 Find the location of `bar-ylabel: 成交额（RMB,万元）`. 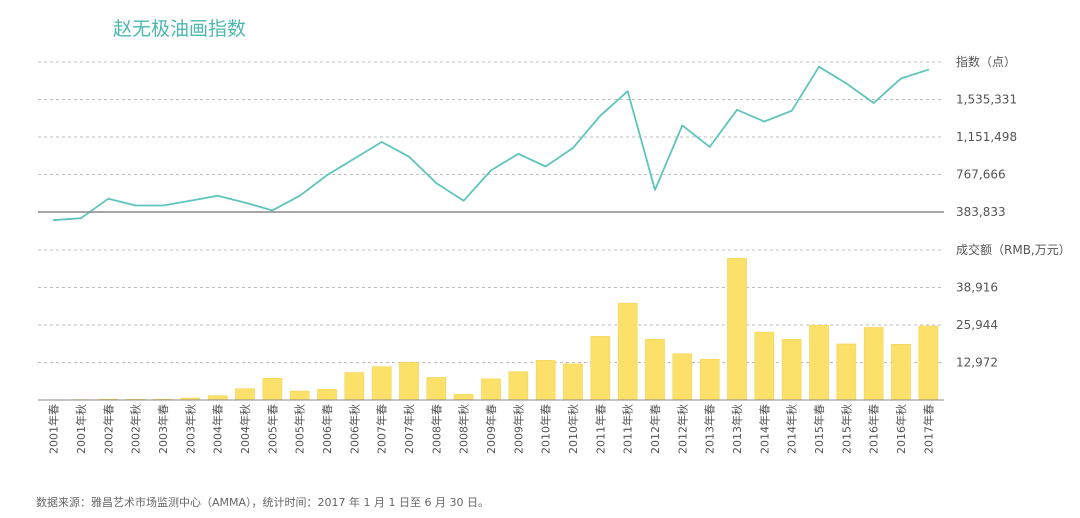

bar-ylabel: 成交额（RMB,万元） is located at coordinates (1013, 249).